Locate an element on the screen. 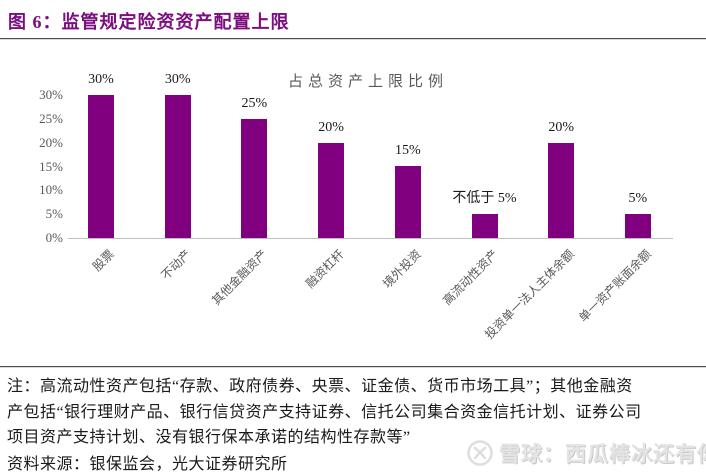  y-axis-tick-label: 0% is located at coordinates (54, 237).